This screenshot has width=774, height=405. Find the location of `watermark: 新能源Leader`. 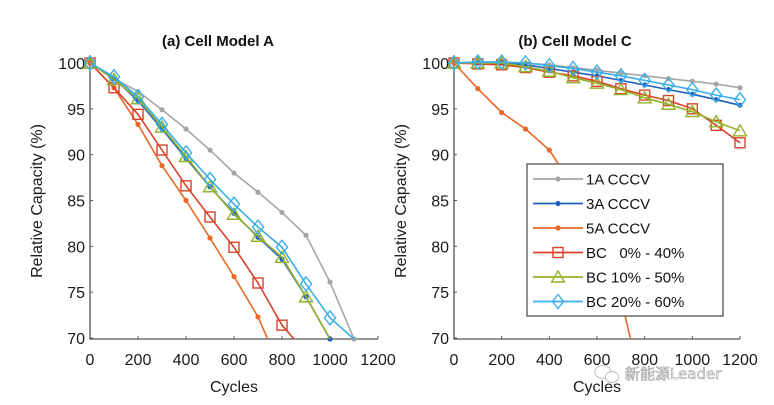

watermark: 新能源Leader is located at coordinates (658, 374).